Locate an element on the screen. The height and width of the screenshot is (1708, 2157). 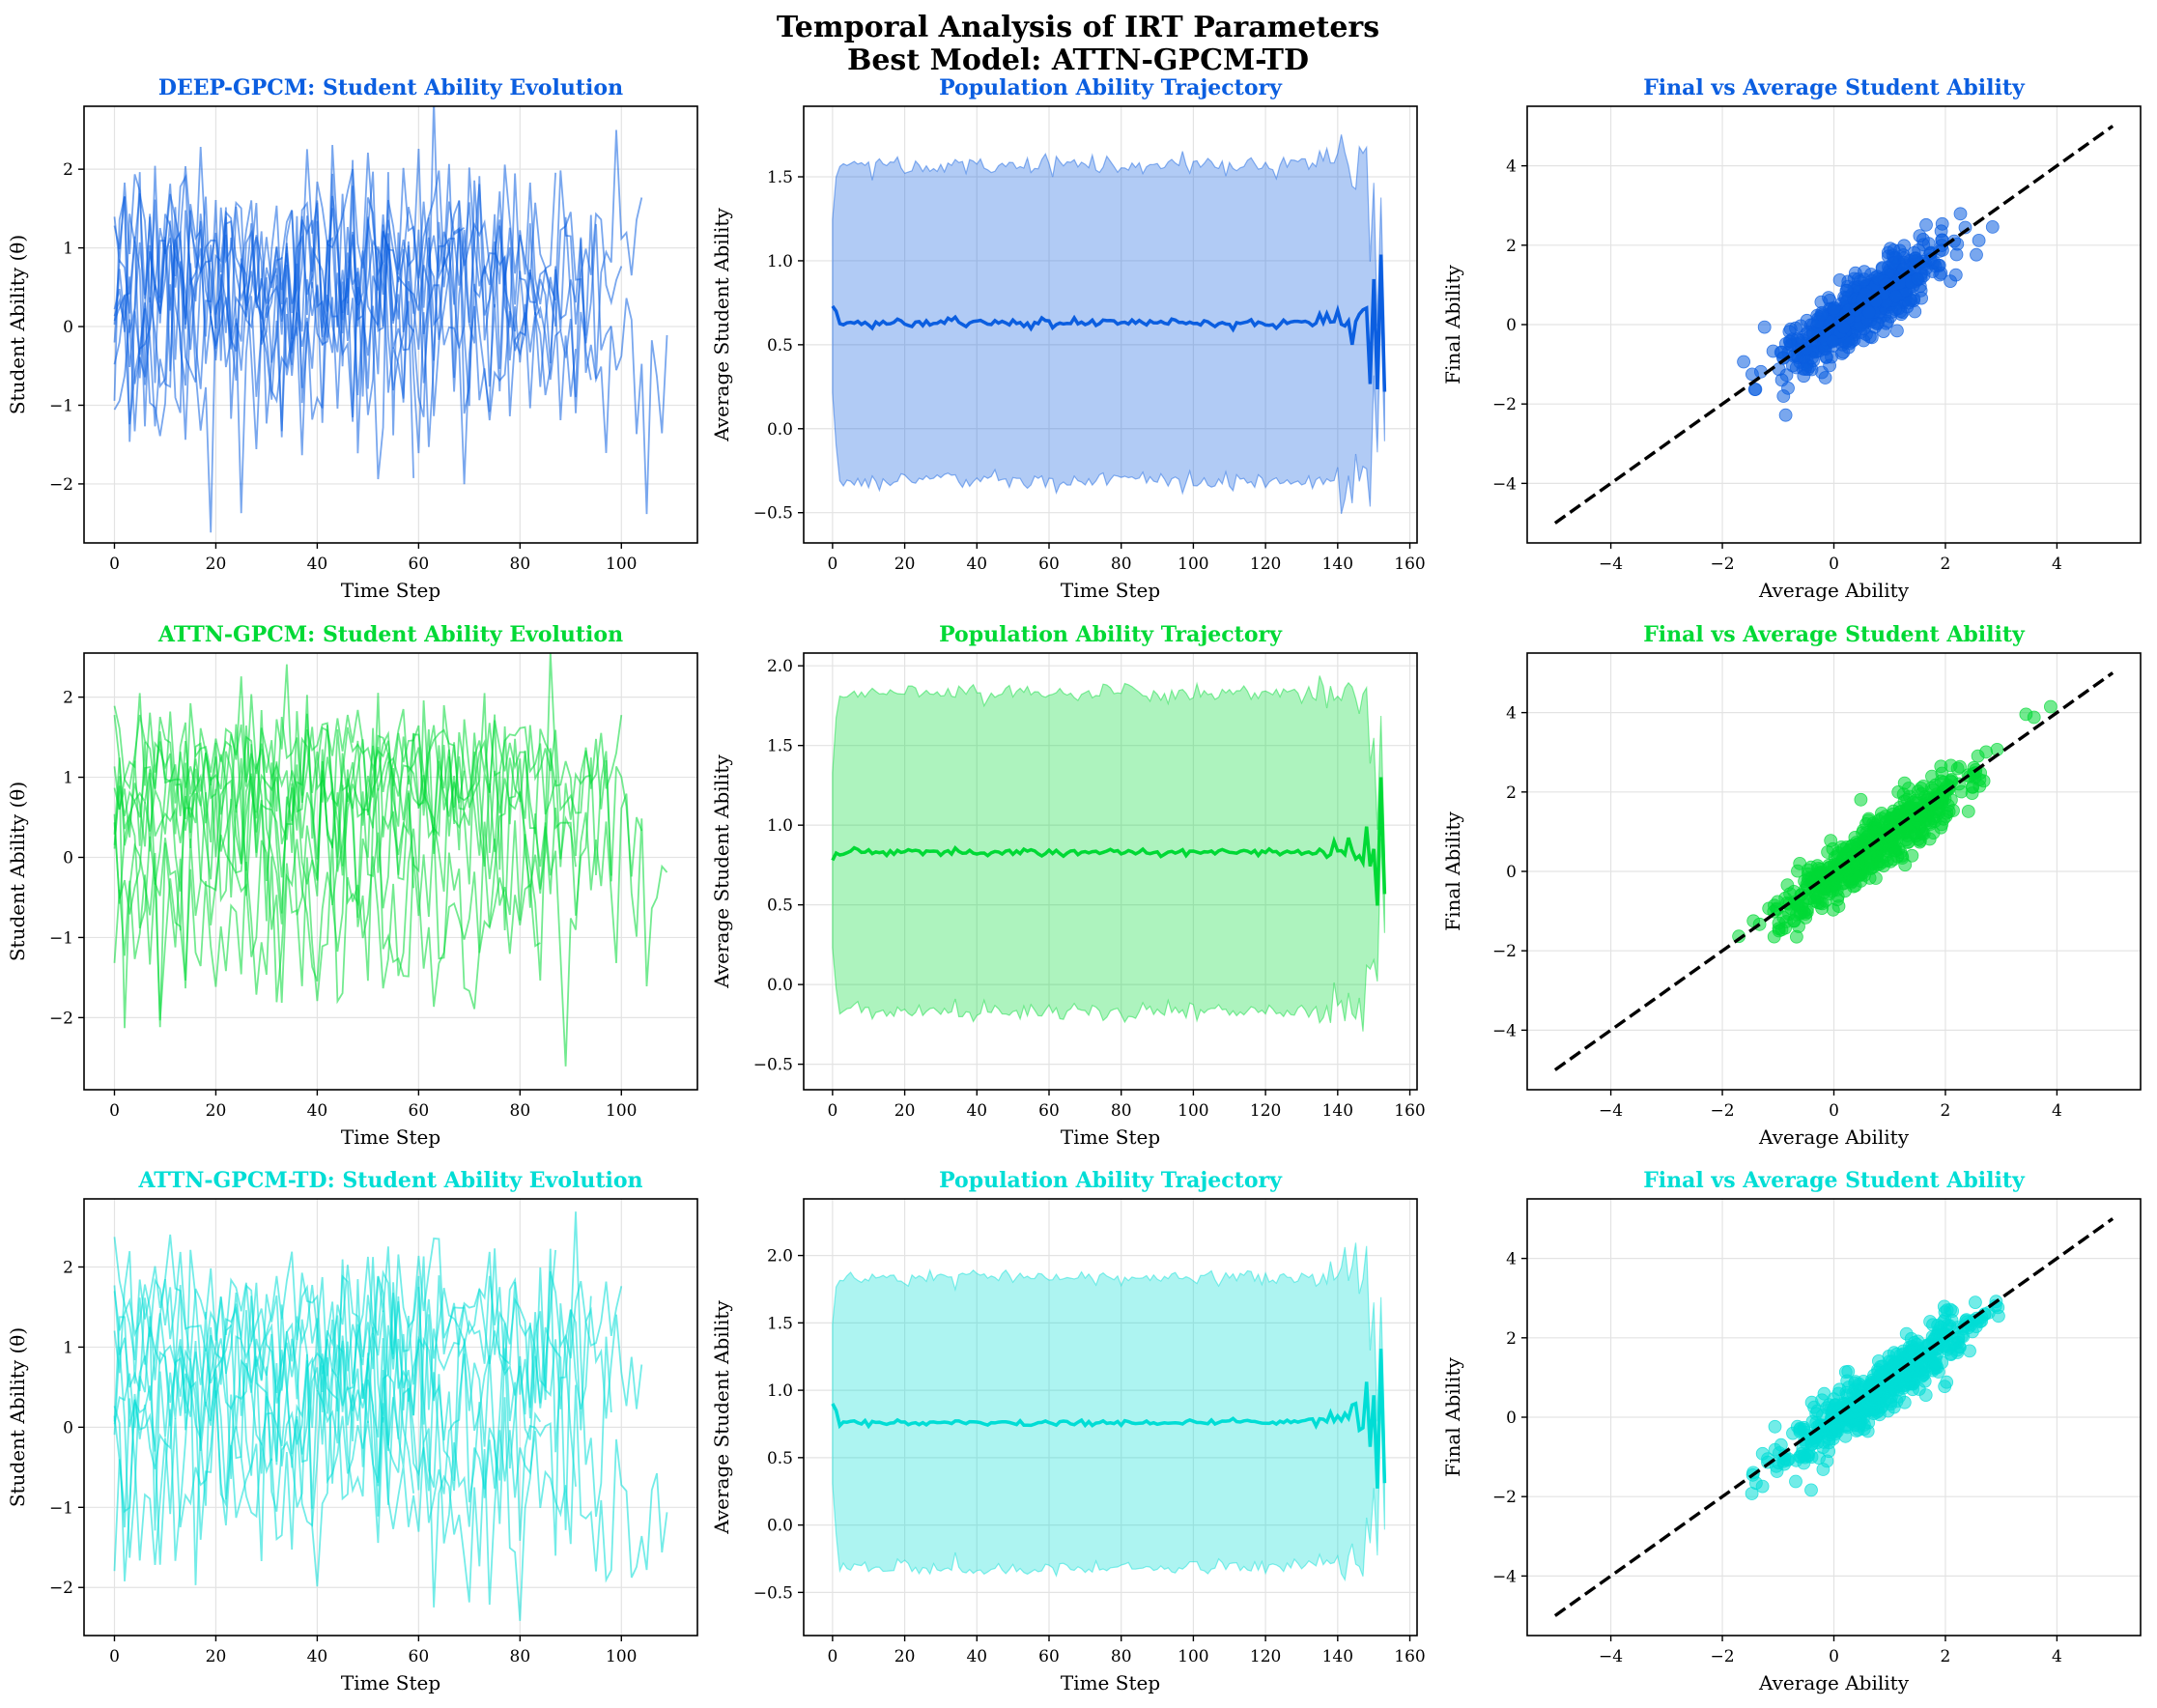
x-tick-label: −2 is located at coordinates (1723, 1111).